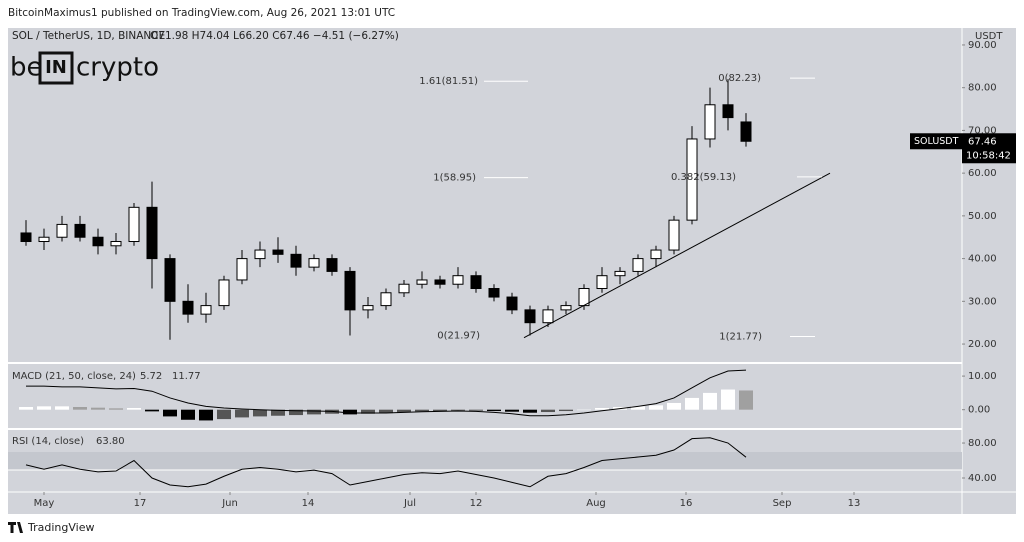 The image size is (1024, 542). What do you see at coordinates (48, 441) in the screenshot?
I see `pane-title: RSI (14, close)` at bounding box center [48, 441].